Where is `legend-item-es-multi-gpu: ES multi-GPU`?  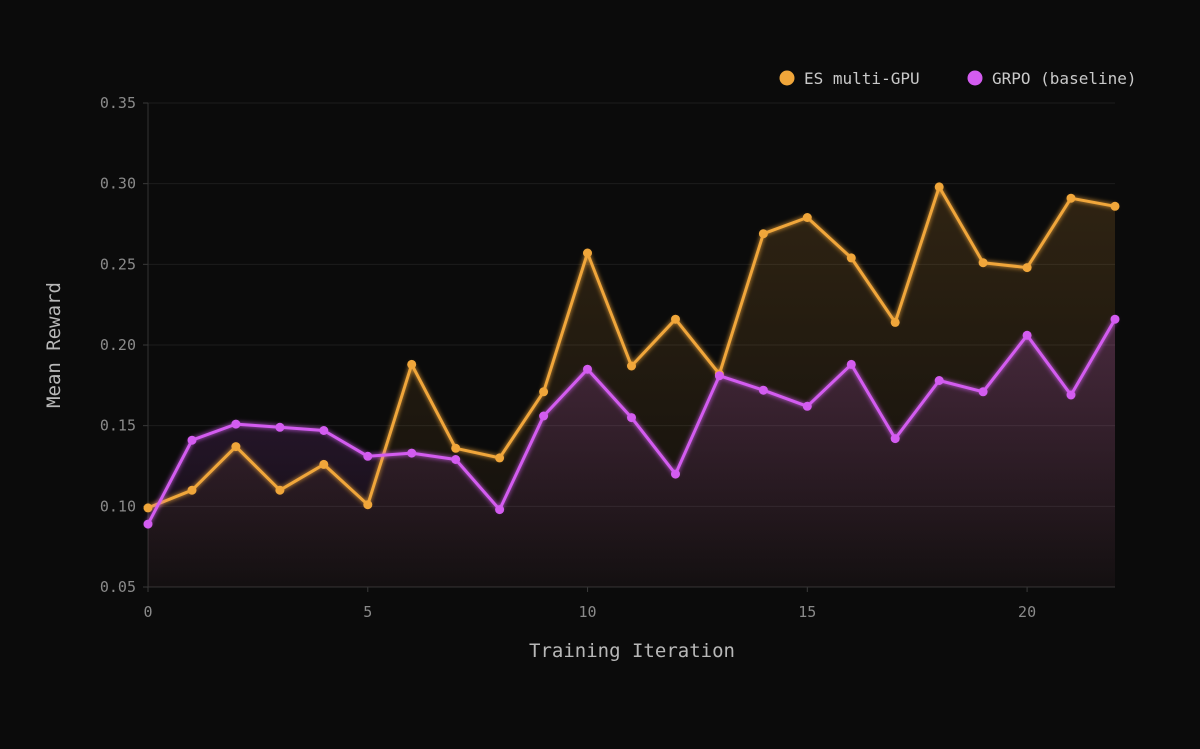
legend-item-es-multi-gpu: ES multi-GPU is located at coordinates (849, 78).